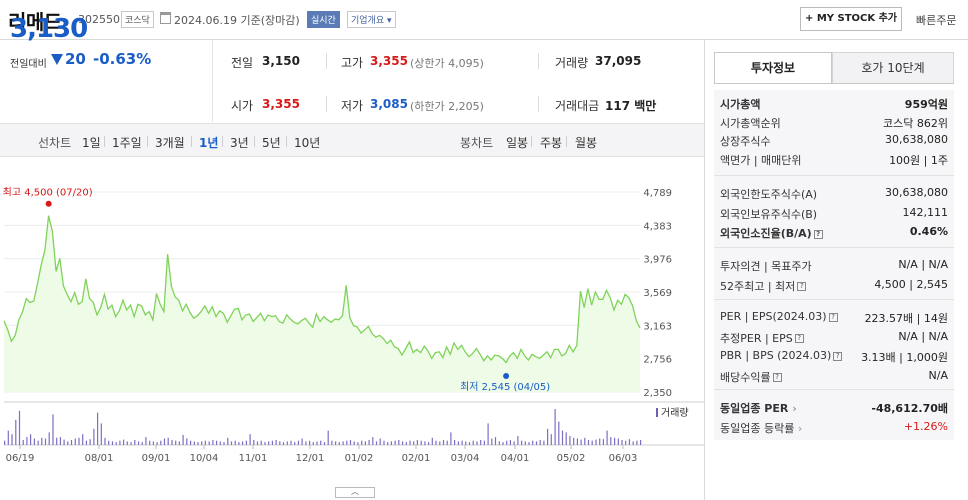  What do you see at coordinates (484, 20) in the screenshot?
I see `header` at bounding box center [484, 20].